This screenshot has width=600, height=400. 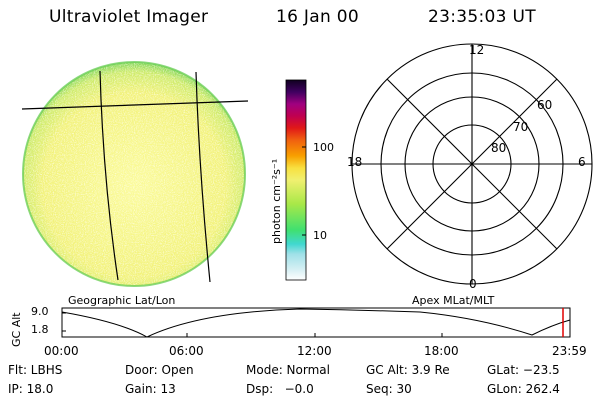 What do you see at coordinates (477, 50) in the screenshot?
I see `mlt-label-12: 12` at bounding box center [477, 50].